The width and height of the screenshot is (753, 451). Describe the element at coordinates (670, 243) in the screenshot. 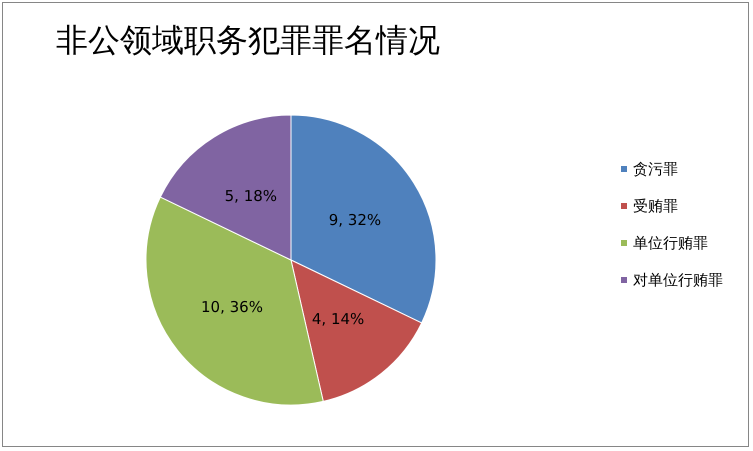

I see `legend-label: 单位行贿罪` at that location.